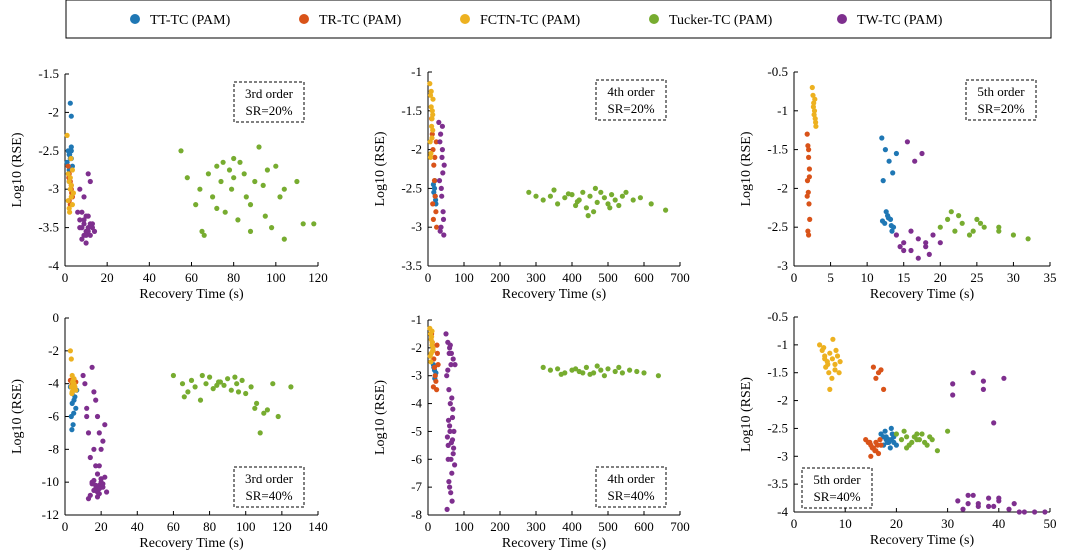 The height and width of the screenshot is (560, 1065). What do you see at coordinates (782, 344) in the screenshot?
I see `y-tick-label: -1` at bounding box center [782, 344].